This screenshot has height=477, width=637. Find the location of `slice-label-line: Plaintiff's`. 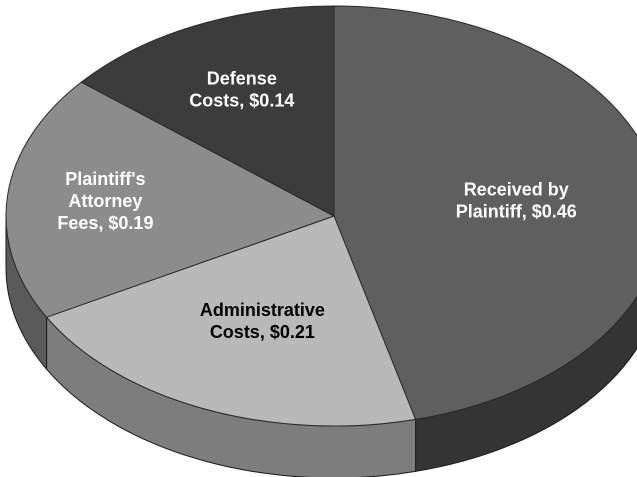

slice-label-line: Plaintiff's is located at coordinates (105, 179).